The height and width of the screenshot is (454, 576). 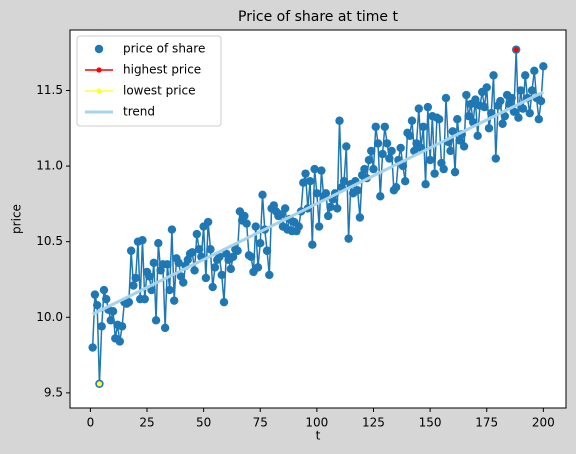 I want to click on legend-label: trend, so click(x=139, y=112).